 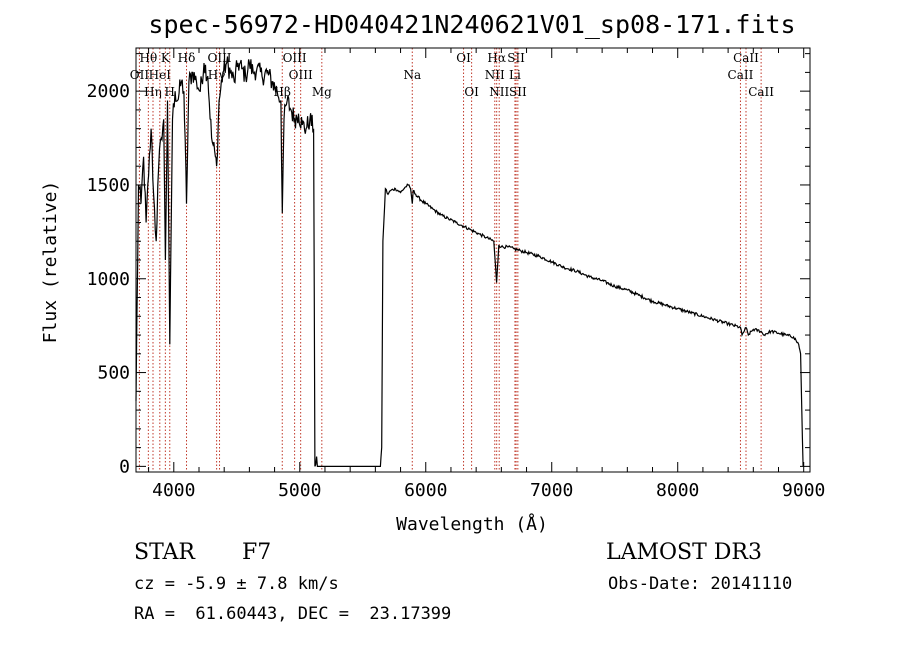 What do you see at coordinates (299, 490) in the screenshot?
I see `x-tick-label-5000: 5000` at bounding box center [299, 490].